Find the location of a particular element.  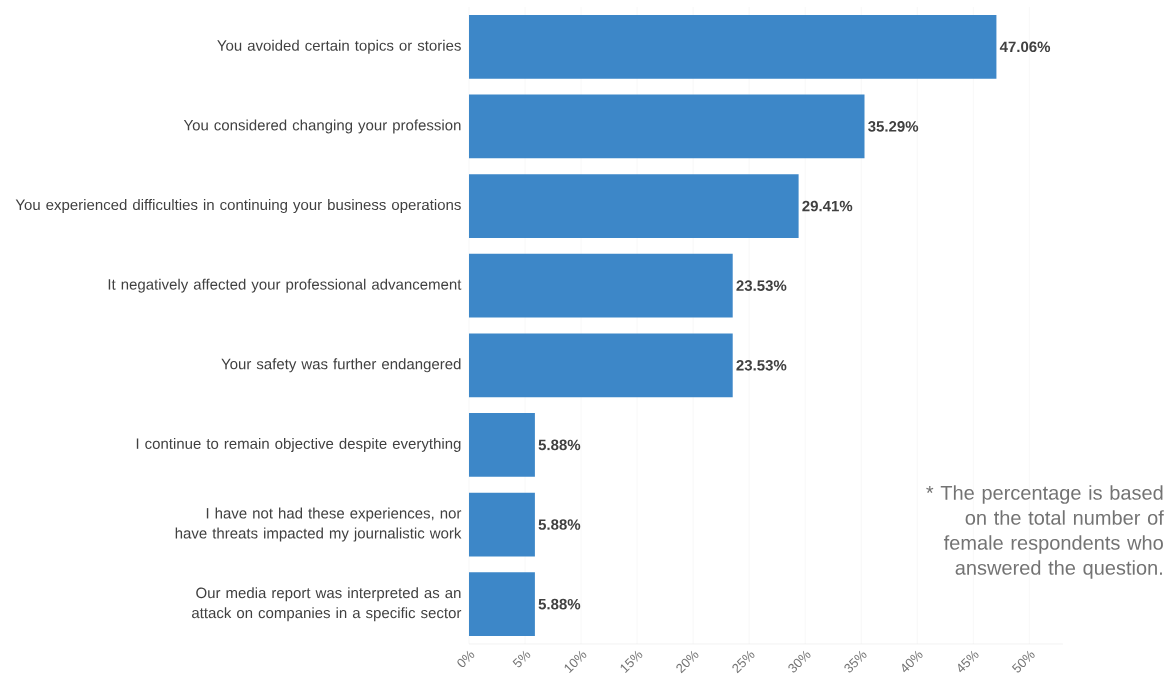

x-tick-label: 15% is located at coordinates (631, 662).